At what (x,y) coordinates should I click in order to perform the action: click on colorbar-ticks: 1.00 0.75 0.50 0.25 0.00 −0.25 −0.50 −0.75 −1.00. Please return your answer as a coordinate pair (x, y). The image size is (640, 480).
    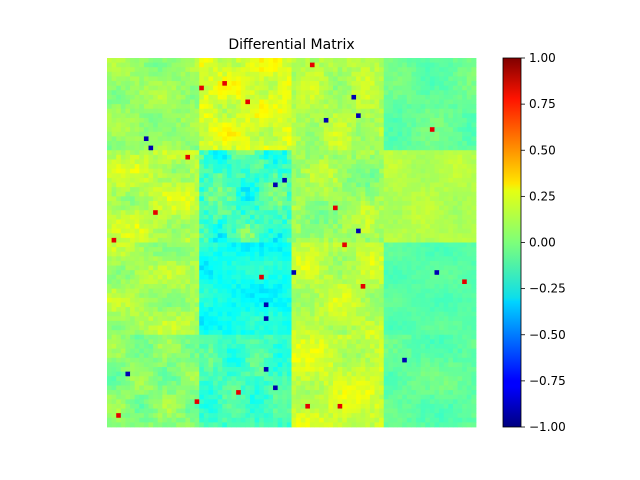
    Looking at the image, I should click on (543, 242).